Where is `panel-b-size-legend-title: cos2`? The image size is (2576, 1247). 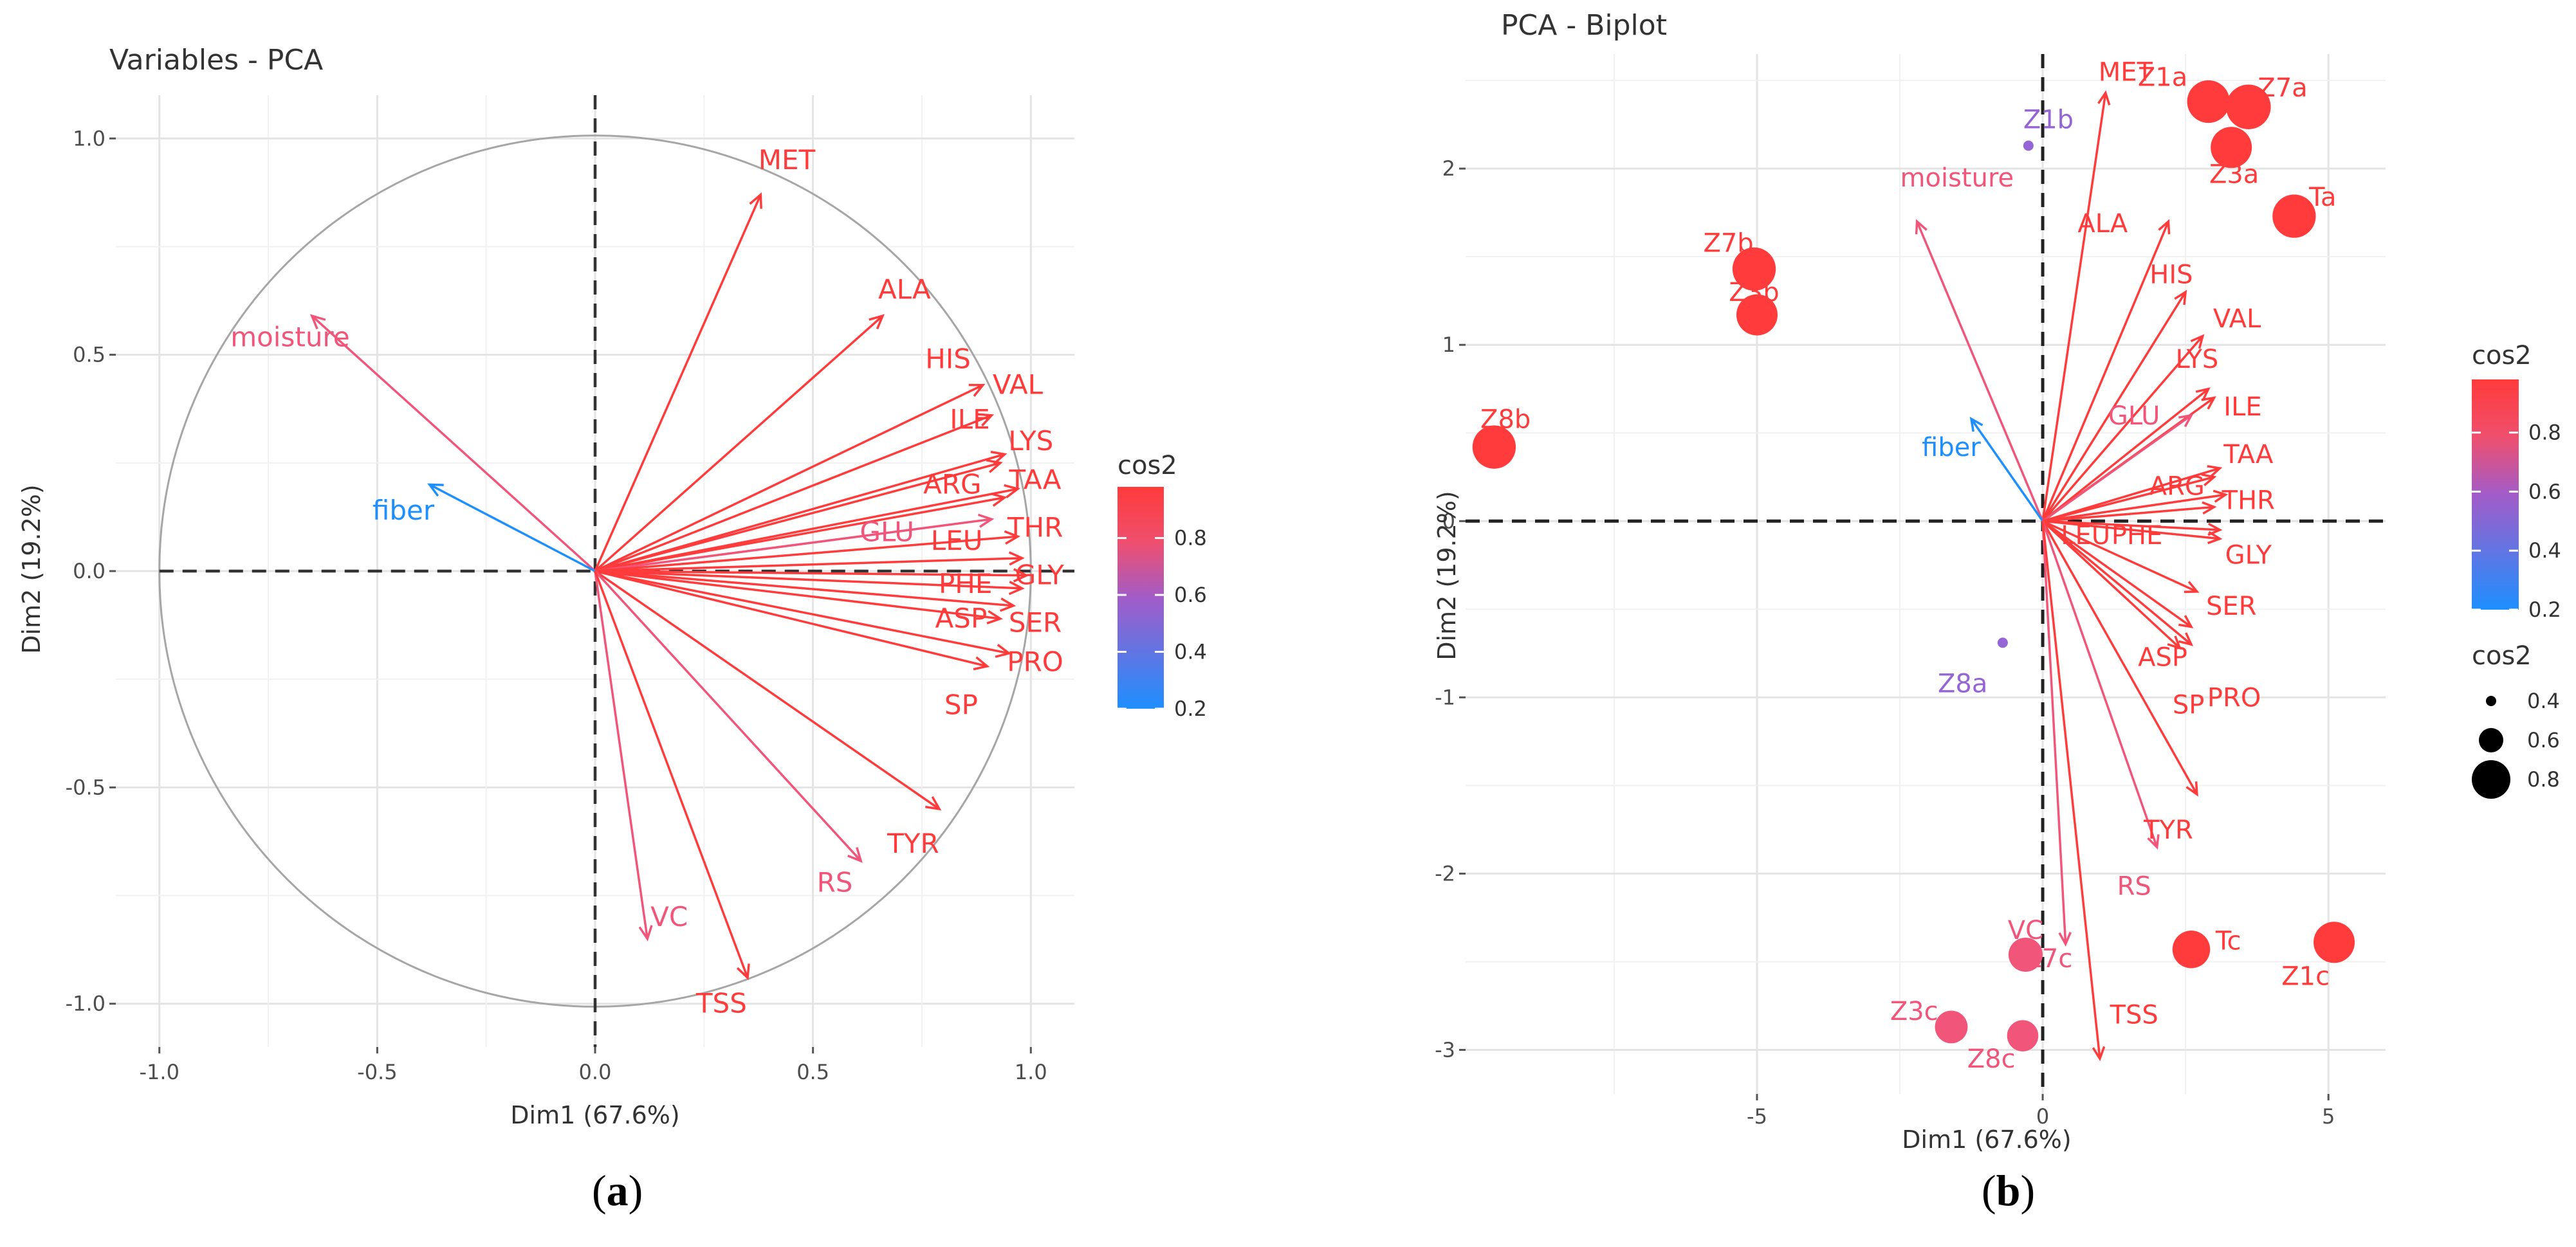
panel-b-size-legend-title: cos2 is located at coordinates (2502, 656).